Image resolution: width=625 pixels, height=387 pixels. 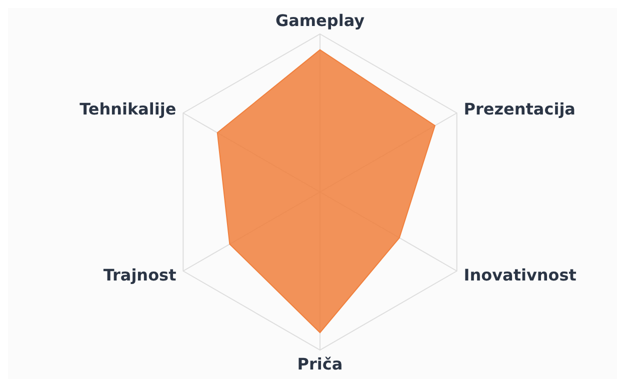 I want to click on spoke-label: Trajnost, so click(x=140, y=275).